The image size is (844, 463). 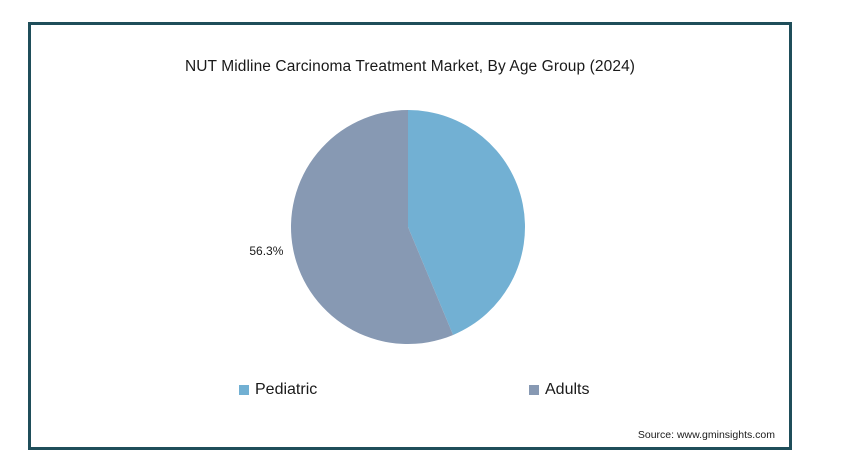 I want to click on legend-label-adults: Adults, so click(x=567, y=389).